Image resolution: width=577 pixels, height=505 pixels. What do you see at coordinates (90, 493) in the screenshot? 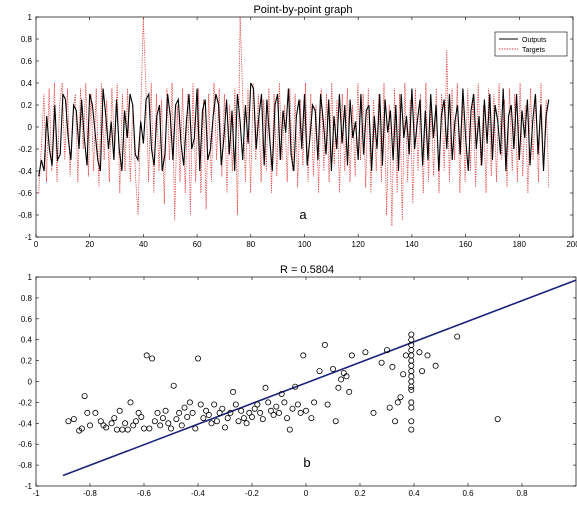
I see `x-tick-label: -0.8` at bounding box center [90, 493].